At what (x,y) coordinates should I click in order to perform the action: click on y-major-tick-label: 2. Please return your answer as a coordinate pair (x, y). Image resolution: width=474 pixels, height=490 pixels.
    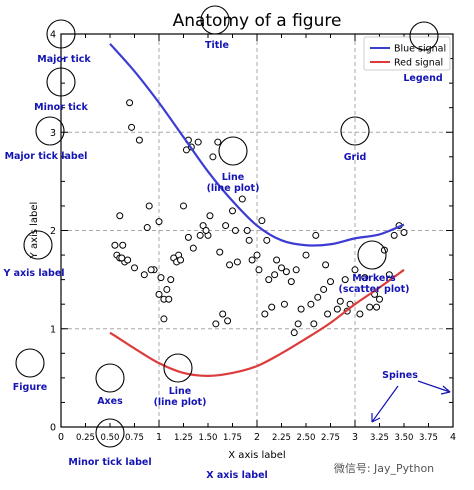
    Looking at the image, I should click on (53, 231).